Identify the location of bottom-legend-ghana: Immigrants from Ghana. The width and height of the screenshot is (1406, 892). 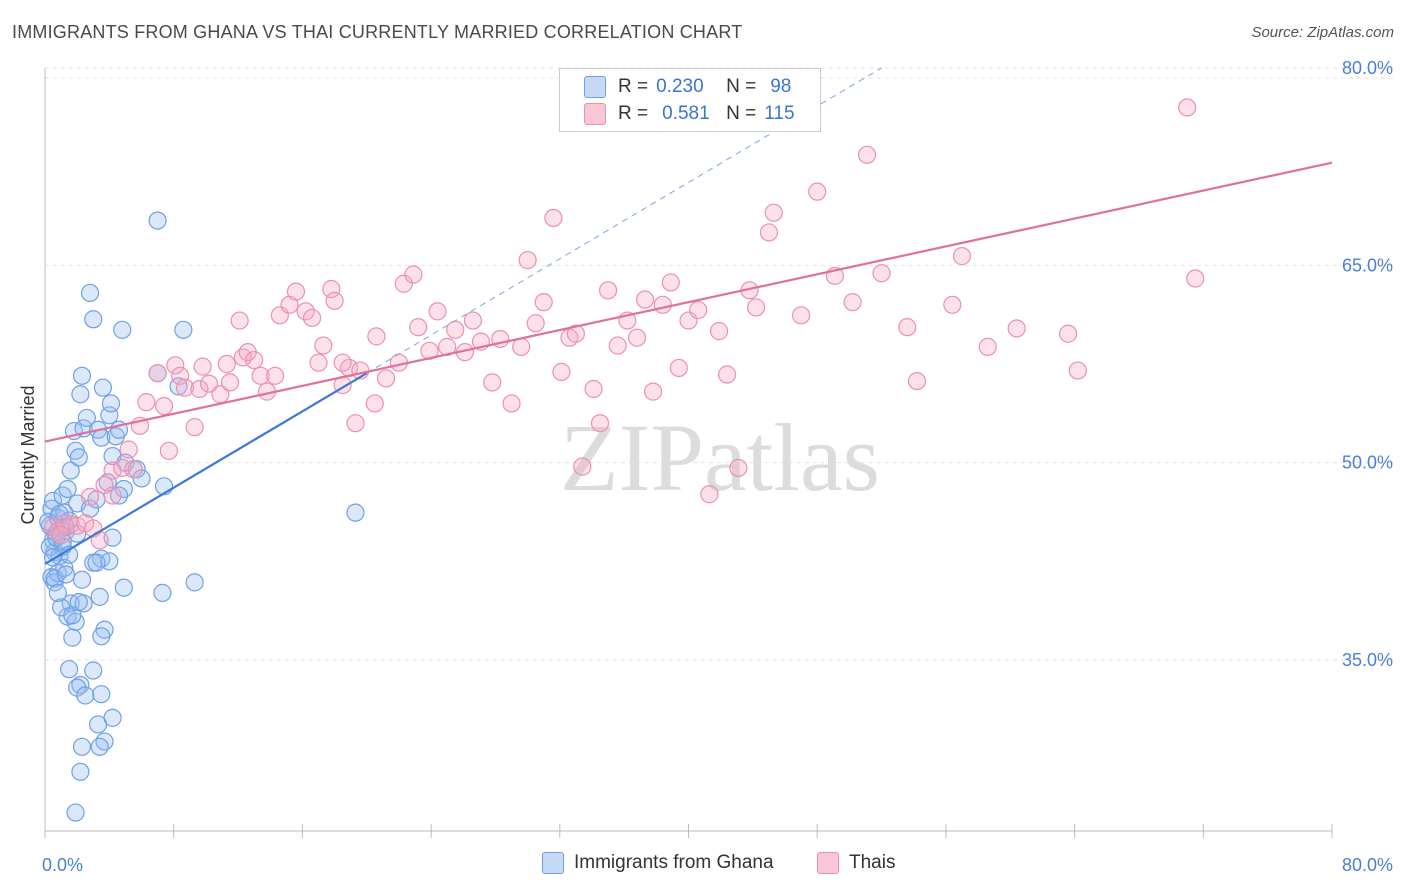
(658, 863).